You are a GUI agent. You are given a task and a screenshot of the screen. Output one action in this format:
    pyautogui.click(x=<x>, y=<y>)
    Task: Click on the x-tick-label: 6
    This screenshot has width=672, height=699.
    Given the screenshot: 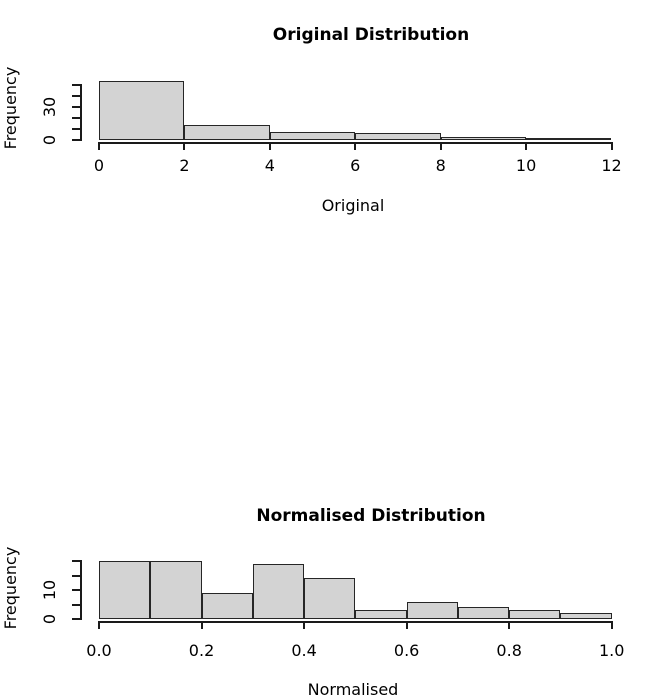 What is the action you would take?
    pyautogui.click(x=355, y=165)
    